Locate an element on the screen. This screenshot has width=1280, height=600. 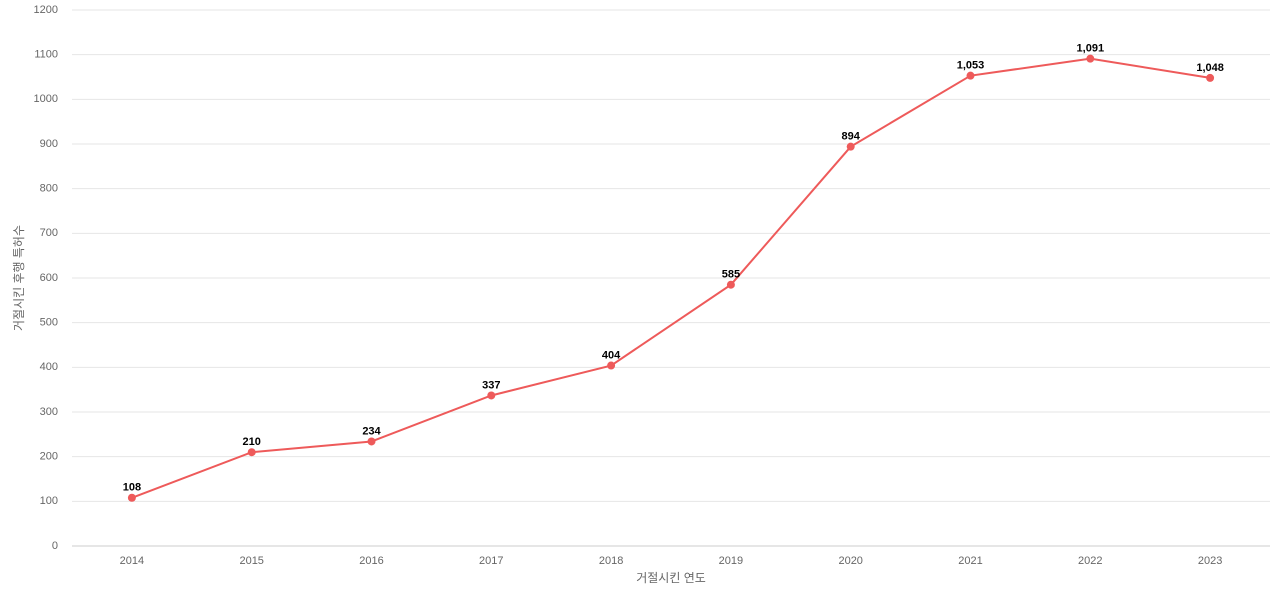
y-tick-label: 100 is located at coordinates (49, 501).